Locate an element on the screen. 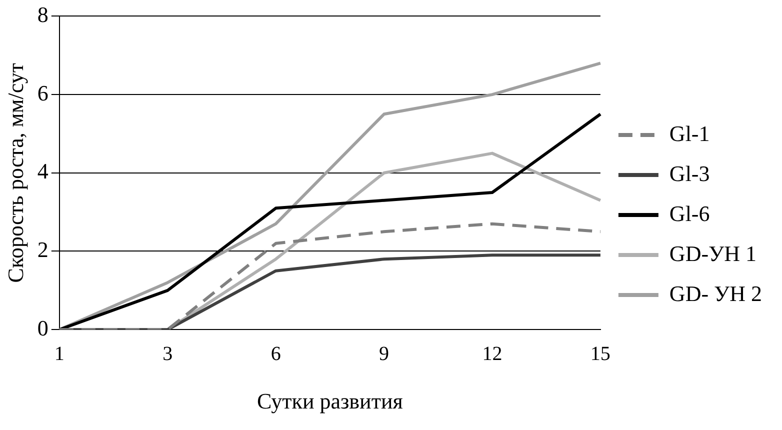 Image resolution: width=782 pixels, height=430 pixels. y-tick-label: 0 is located at coordinates (42, 327).